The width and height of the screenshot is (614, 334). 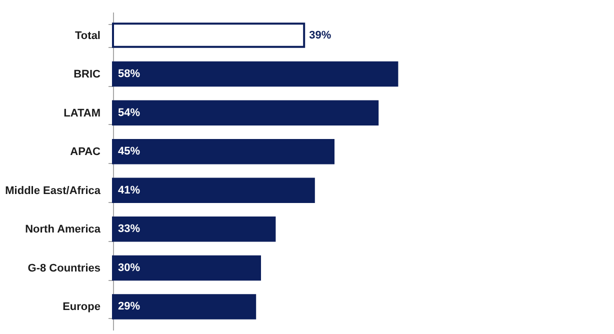 I want to click on y-tick-label: Middle East/Africa, so click(x=53, y=190).